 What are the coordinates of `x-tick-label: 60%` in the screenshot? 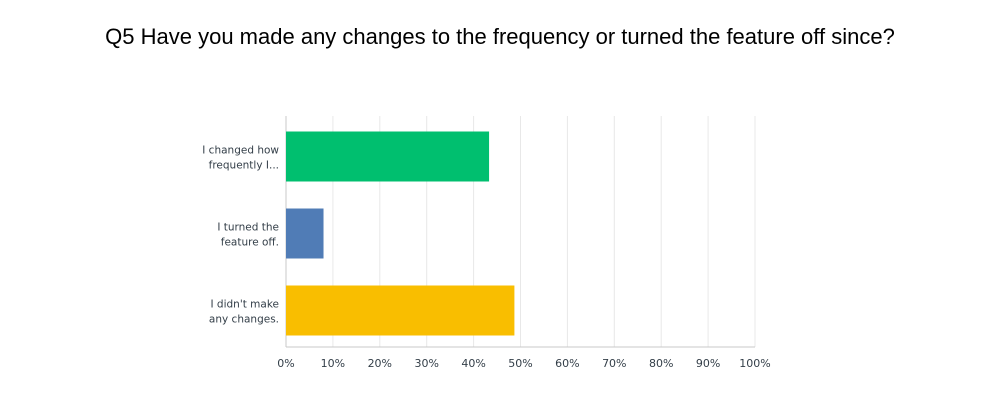 It's located at (567, 363).